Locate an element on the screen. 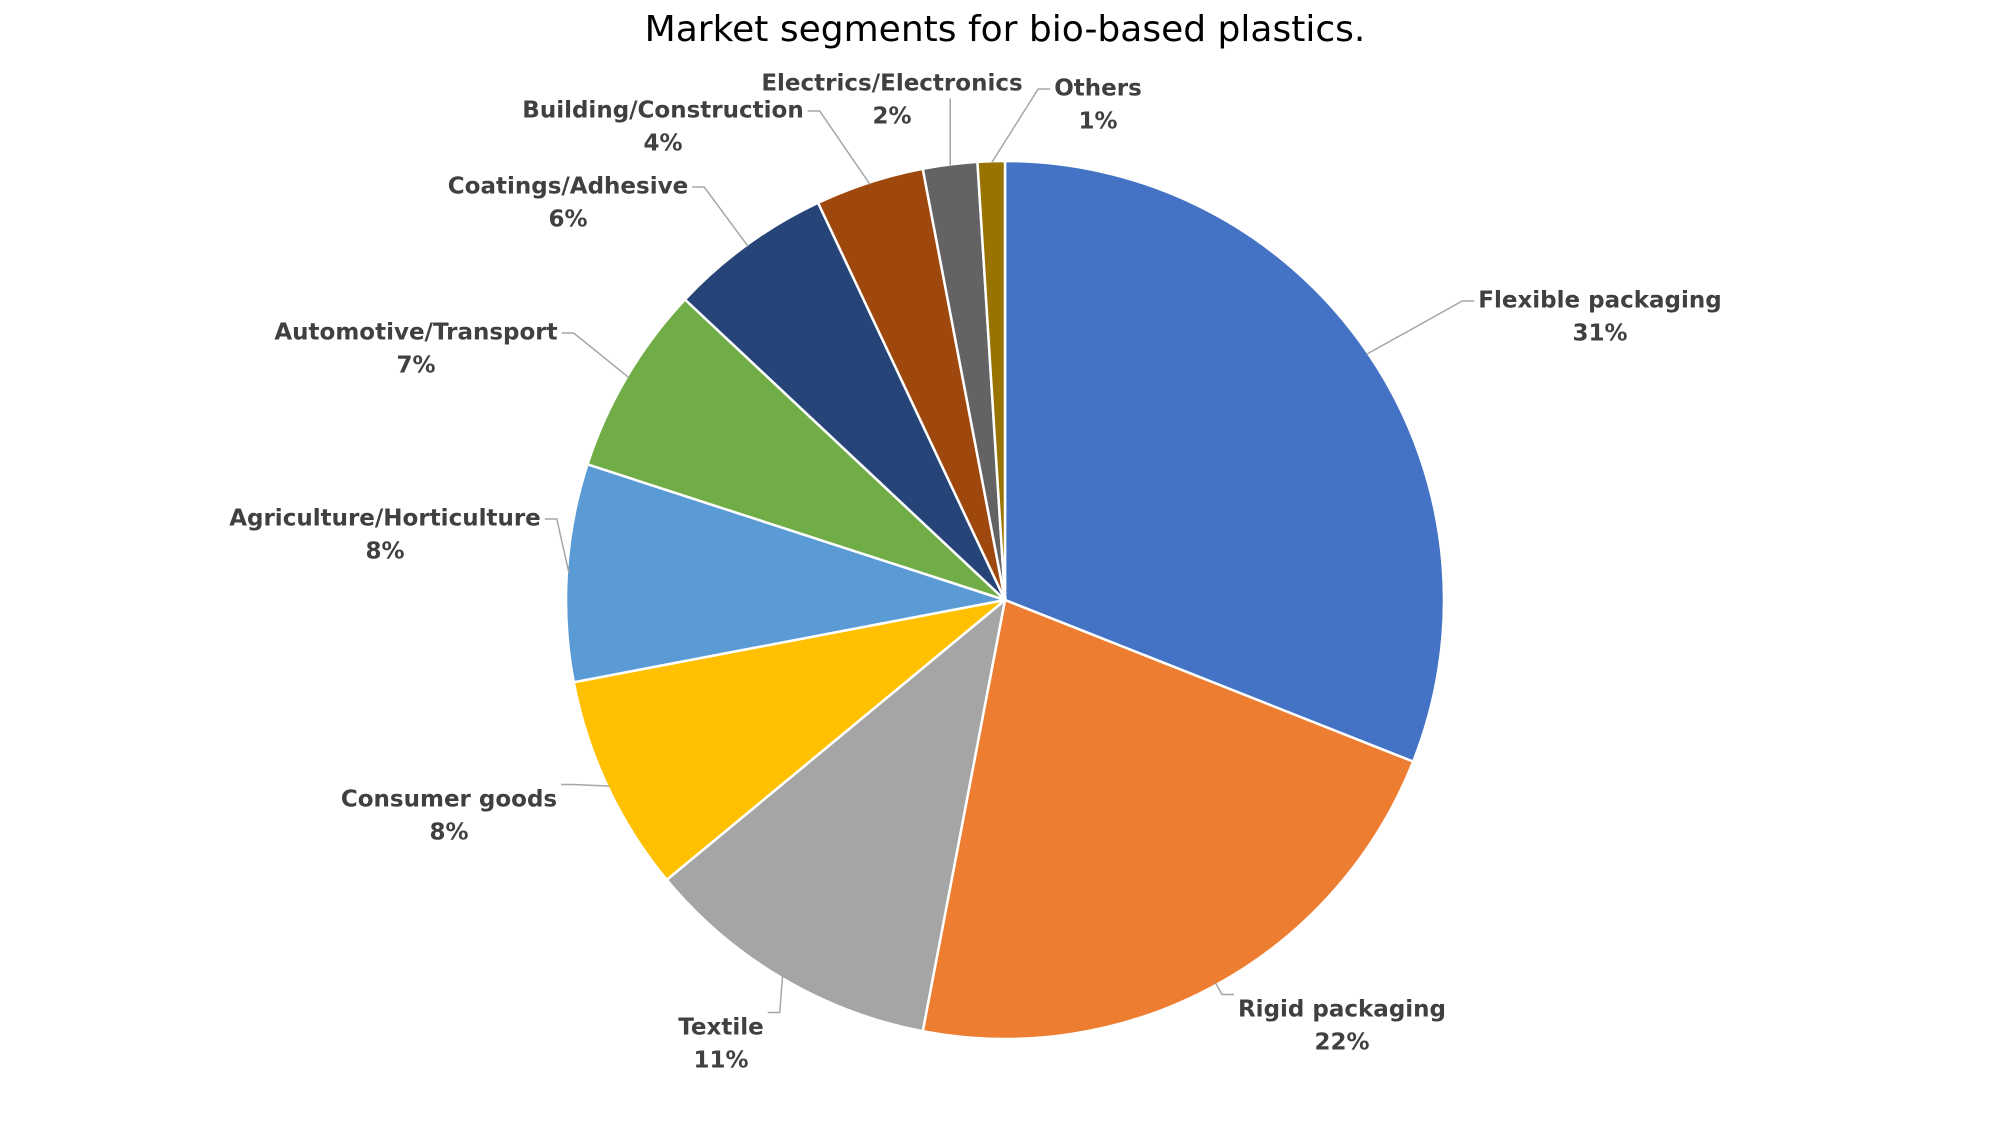  slice-value-label: 7% is located at coordinates (415, 366).